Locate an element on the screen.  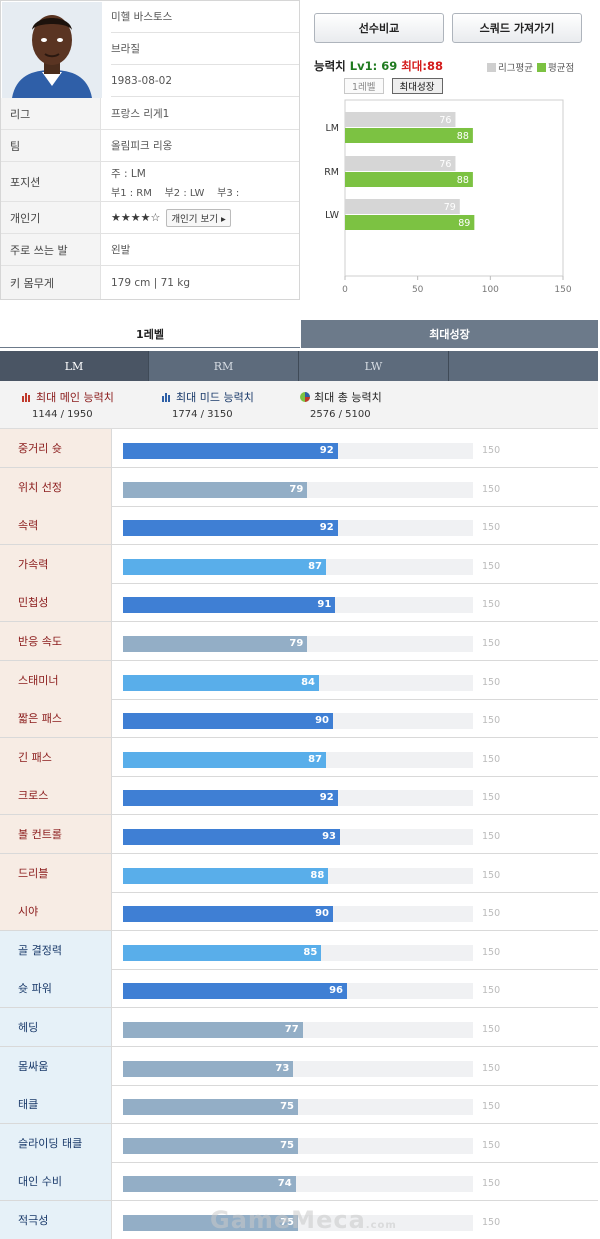
x-tick-label: 150 is located at coordinates (562, 290).